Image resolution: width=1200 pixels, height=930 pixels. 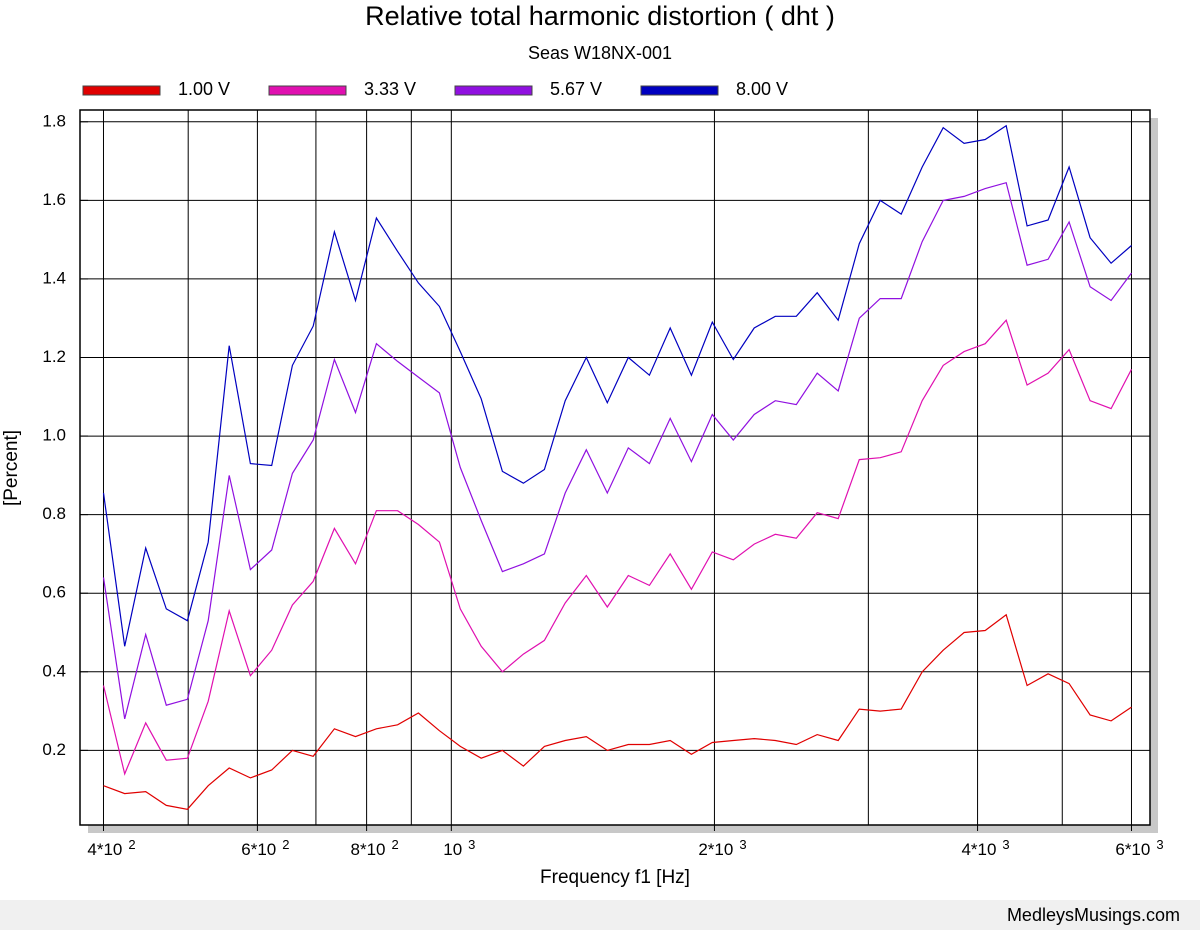 What do you see at coordinates (54, 435) in the screenshot?
I see `y-tick-label: 1.0` at bounding box center [54, 435].